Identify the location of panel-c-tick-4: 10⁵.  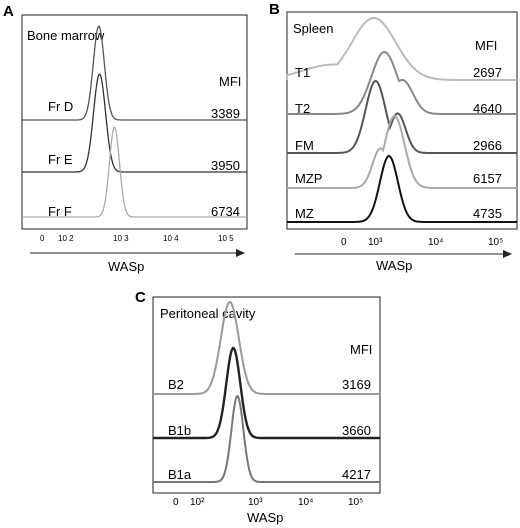
(355, 502).